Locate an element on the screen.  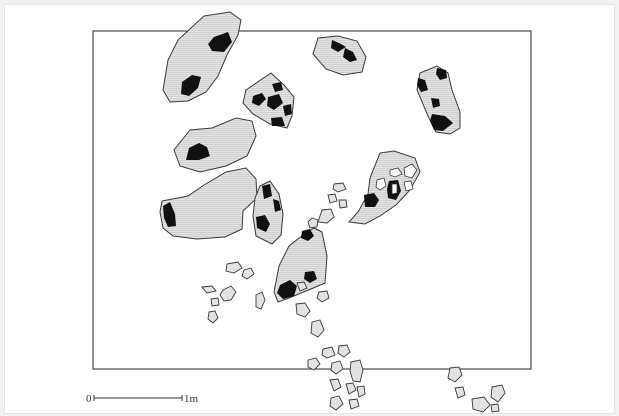
stone-g is located at coordinates (208, 203).